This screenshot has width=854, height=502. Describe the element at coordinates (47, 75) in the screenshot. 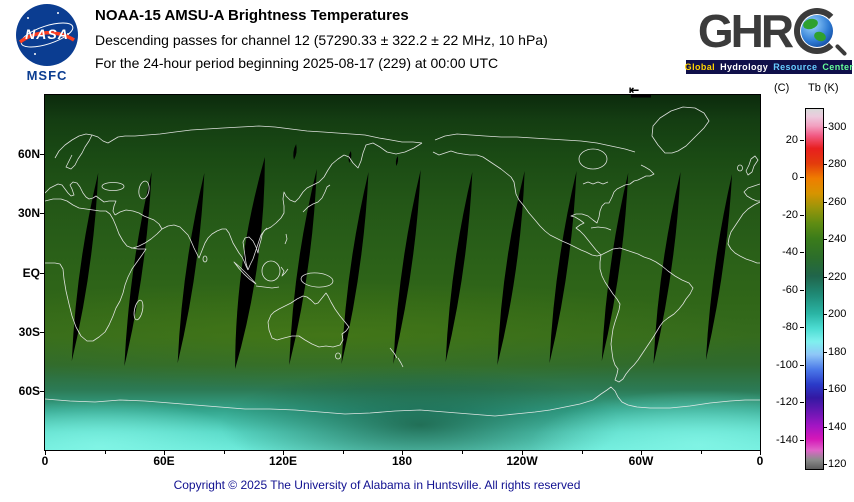

I see `msfc-label: MSFC` at that location.